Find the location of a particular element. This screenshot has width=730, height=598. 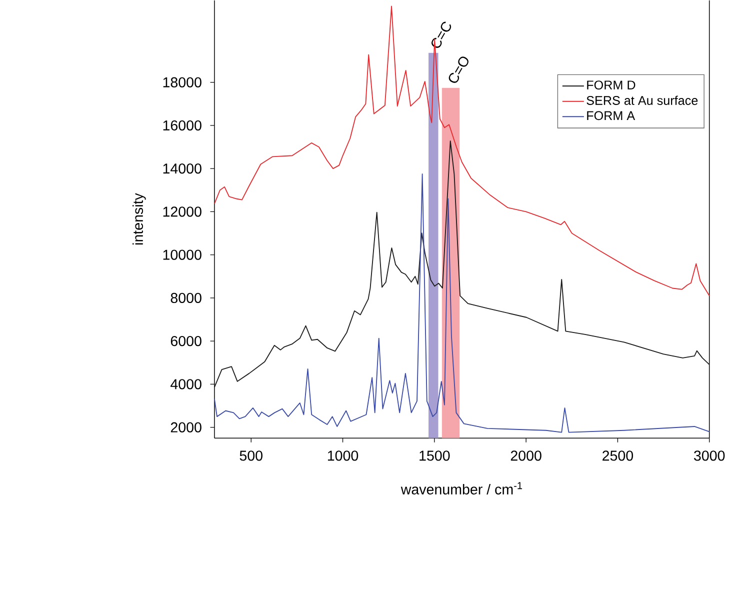

y-tick-label: 6000 is located at coordinates (186, 341).